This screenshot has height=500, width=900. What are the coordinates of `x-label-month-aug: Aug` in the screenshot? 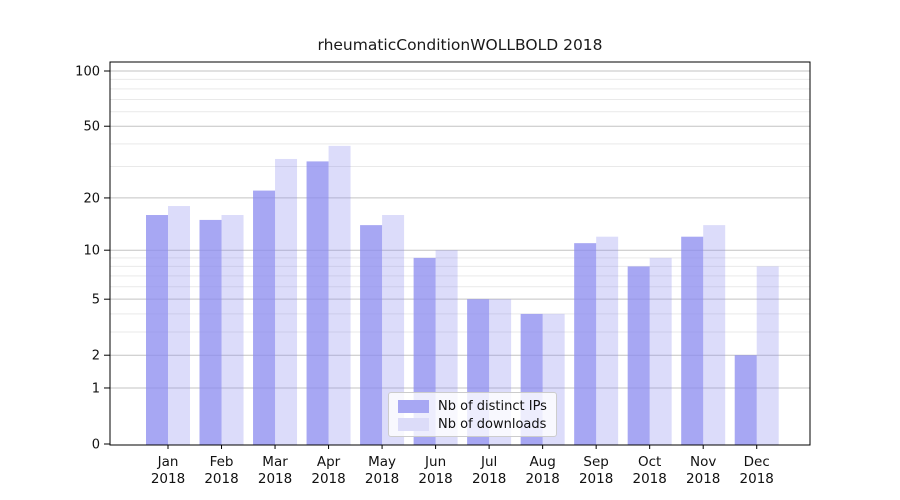 It's located at (542, 462).